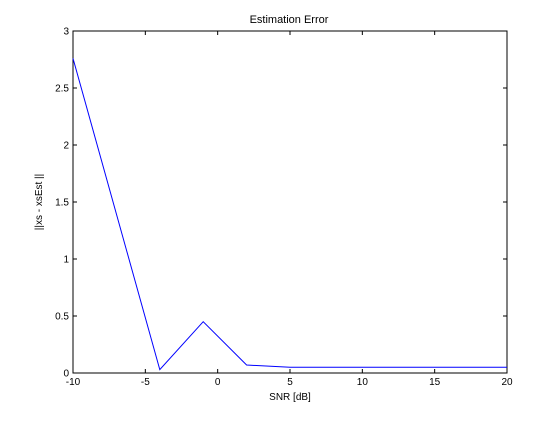 This screenshot has width=560, height=424. What do you see at coordinates (290, 382) in the screenshot?
I see `x-tick-label: 5` at bounding box center [290, 382].